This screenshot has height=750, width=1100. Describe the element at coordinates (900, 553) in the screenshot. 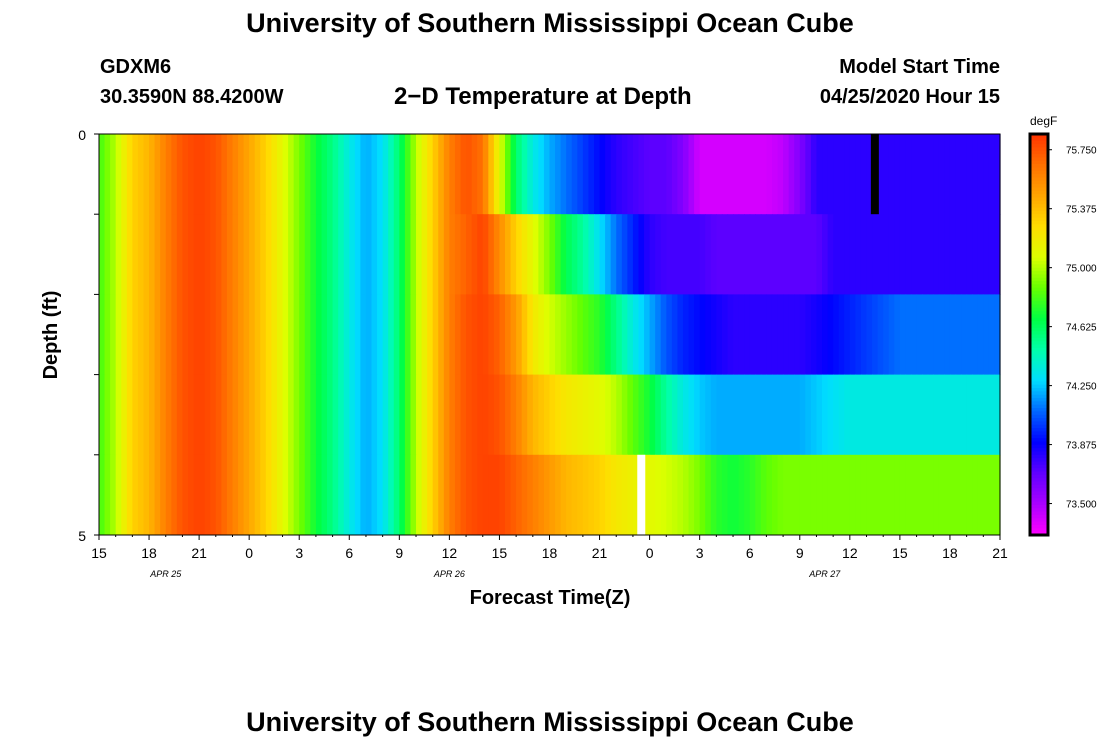

I see `x-tick-label: 15` at that location.